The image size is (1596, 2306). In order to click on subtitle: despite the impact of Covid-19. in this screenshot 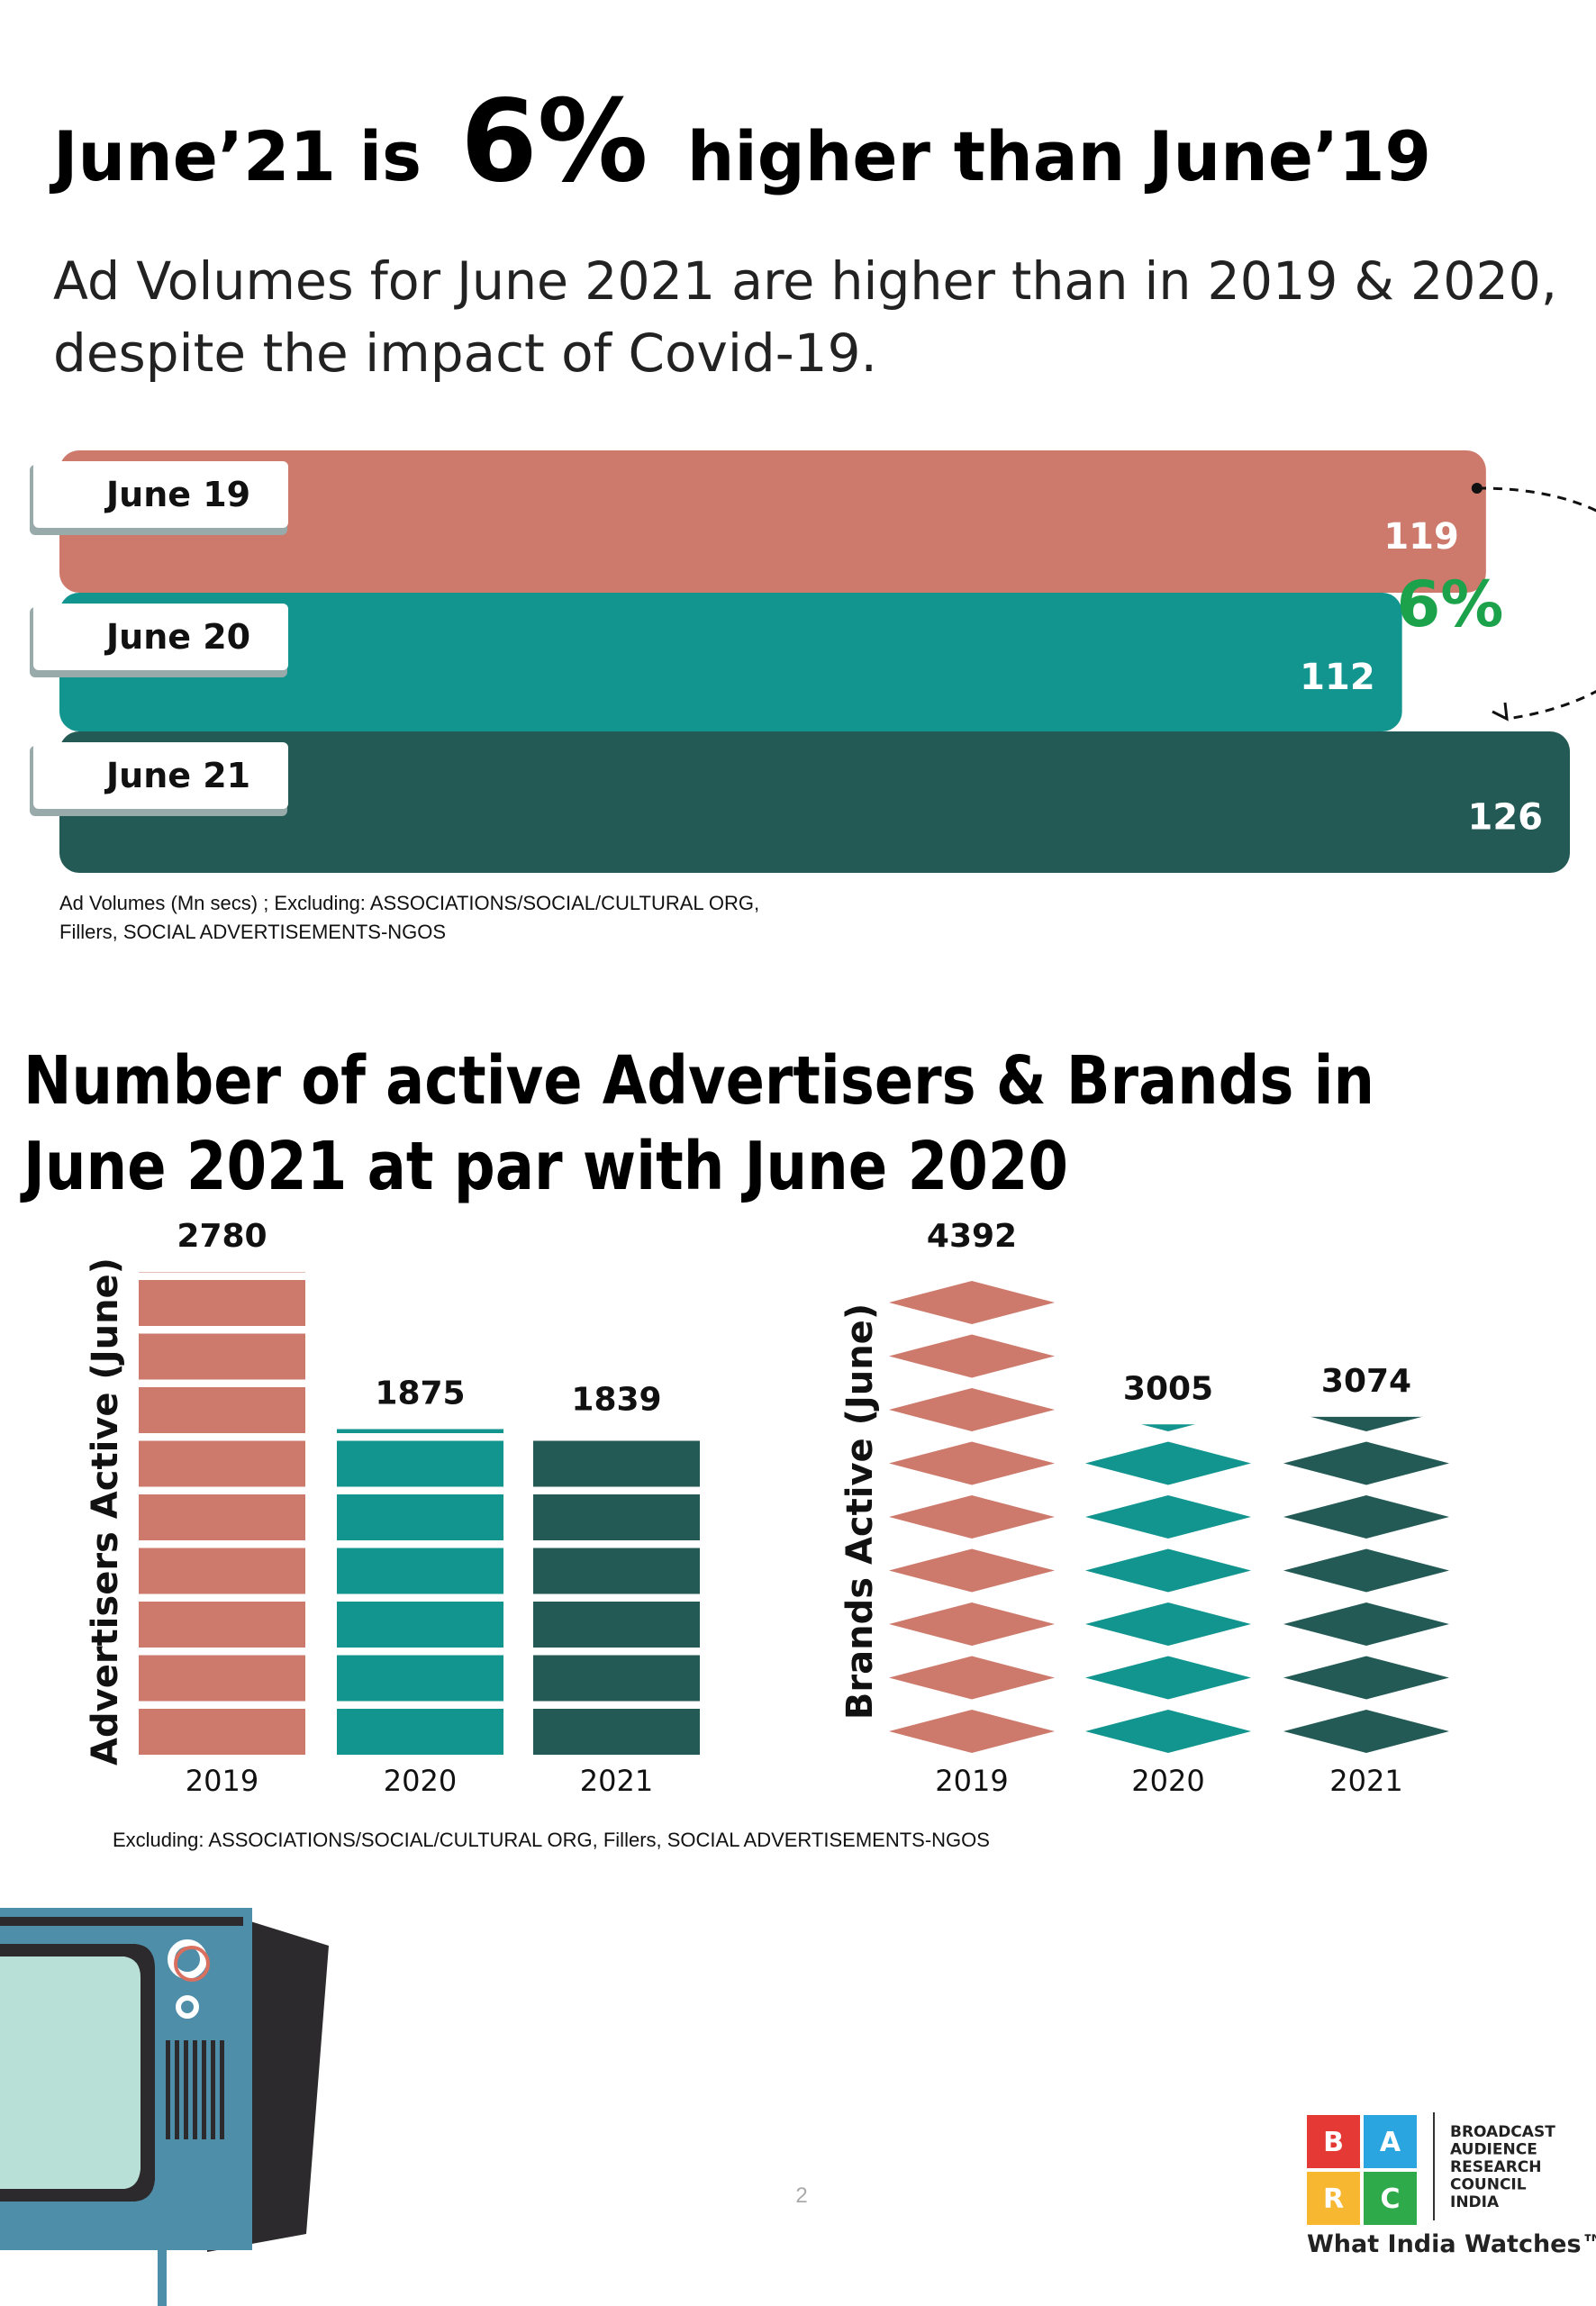, I will do `click(465, 353)`.